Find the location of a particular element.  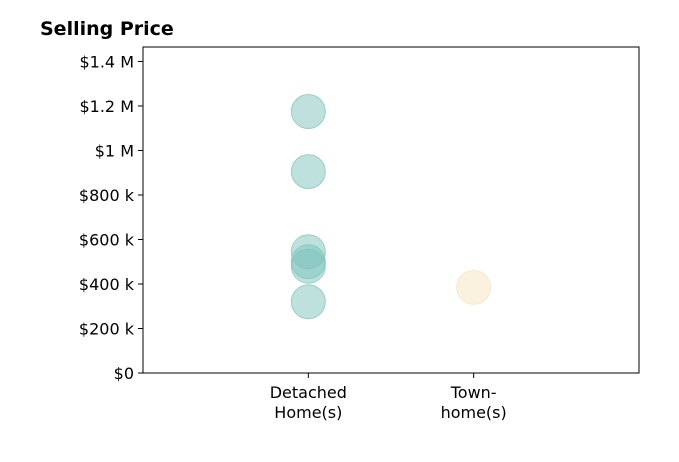

data-points is located at coordinates (391, 207).